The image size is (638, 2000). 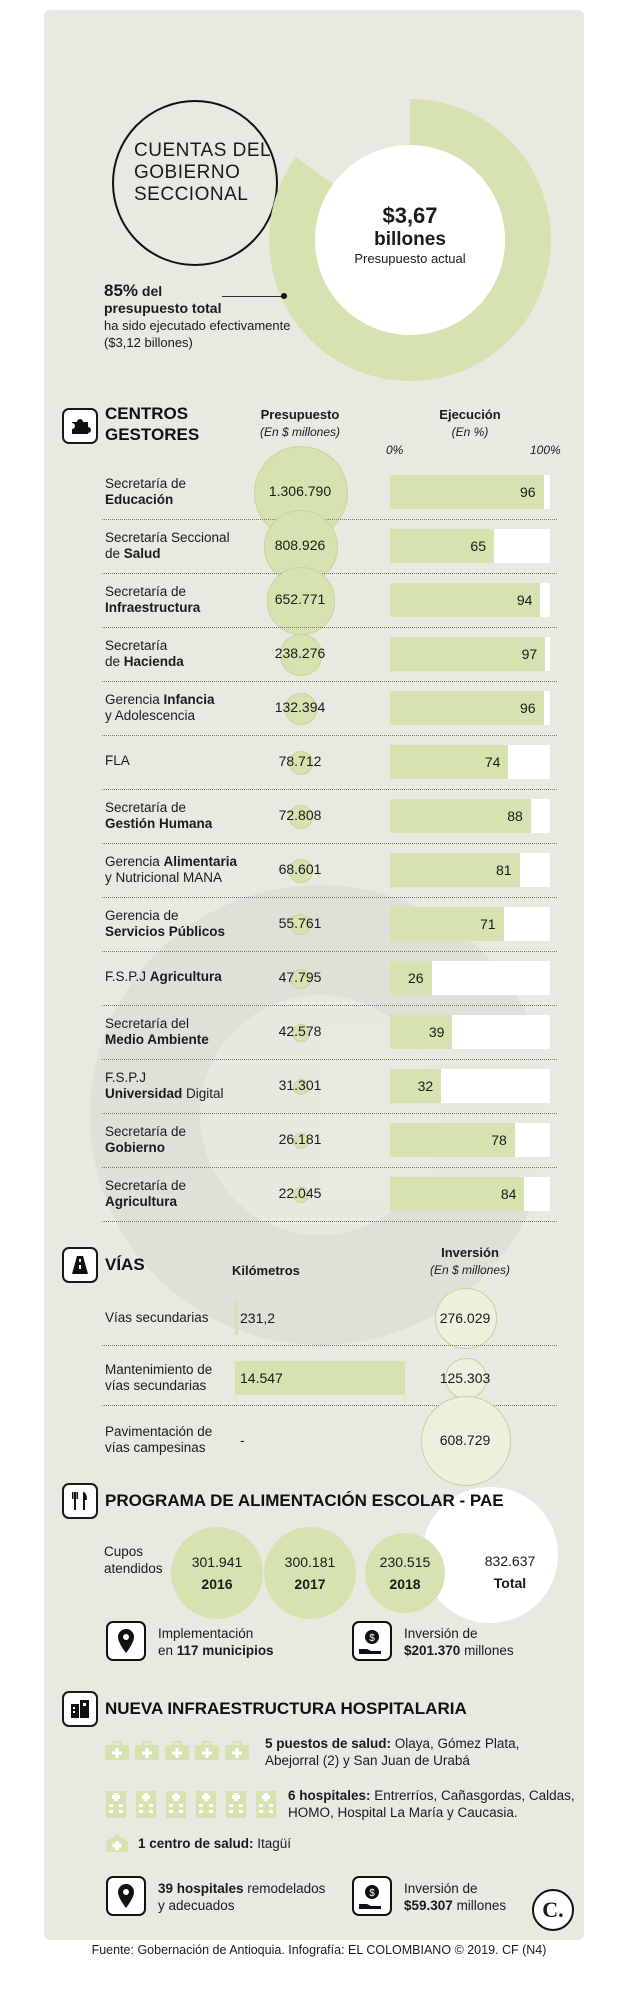 What do you see at coordinates (142, 553) in the screenshot?
I see `row-label-bold: Salud` at bounding box center [142, 553].